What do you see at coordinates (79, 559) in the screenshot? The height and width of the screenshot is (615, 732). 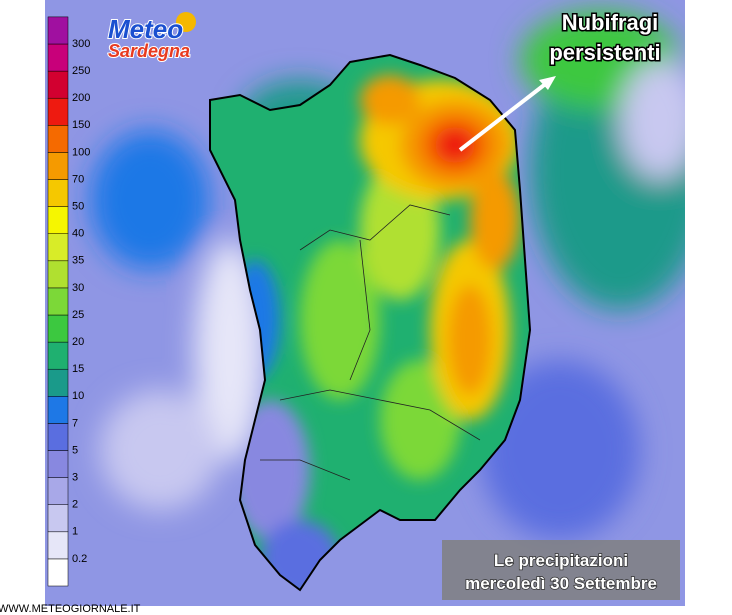 I see `legend-label: 0.2` at bounding box center [79, 559].